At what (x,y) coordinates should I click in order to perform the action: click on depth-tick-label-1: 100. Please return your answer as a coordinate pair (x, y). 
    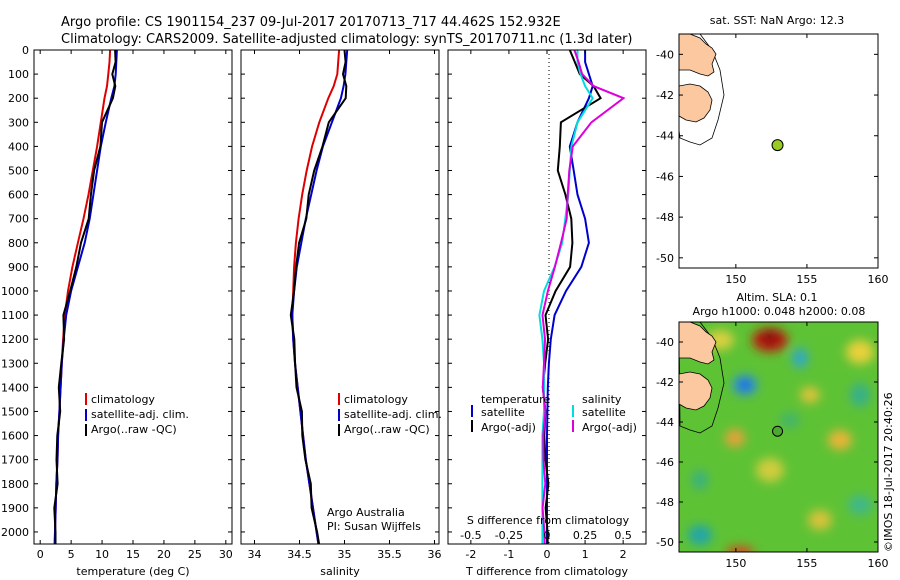
    Looking at the image, I should click on (18, 74).